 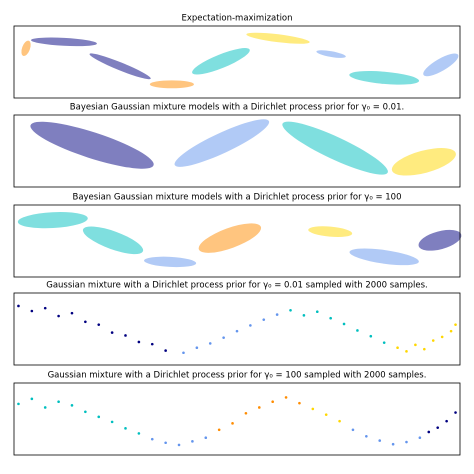 What do you see at coordinates (236, 19) in the screenshot?
I see `panel-title: Expectation-maximization` at bounding box center [236, 19].